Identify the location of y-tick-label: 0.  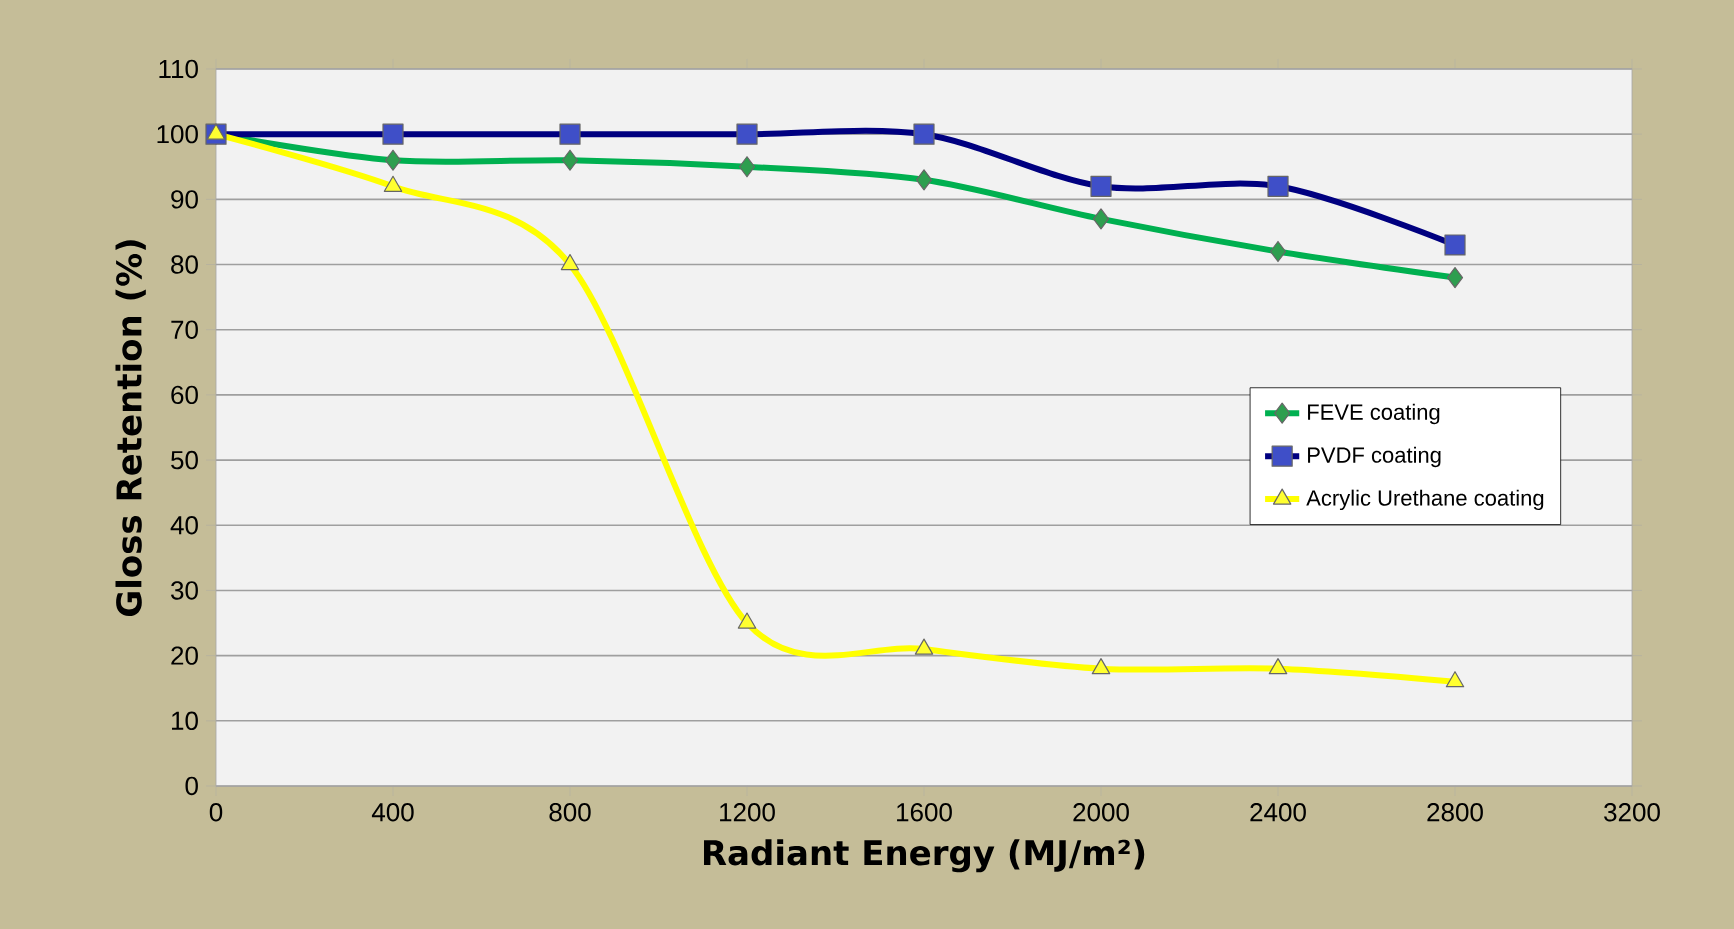
(191, 786).